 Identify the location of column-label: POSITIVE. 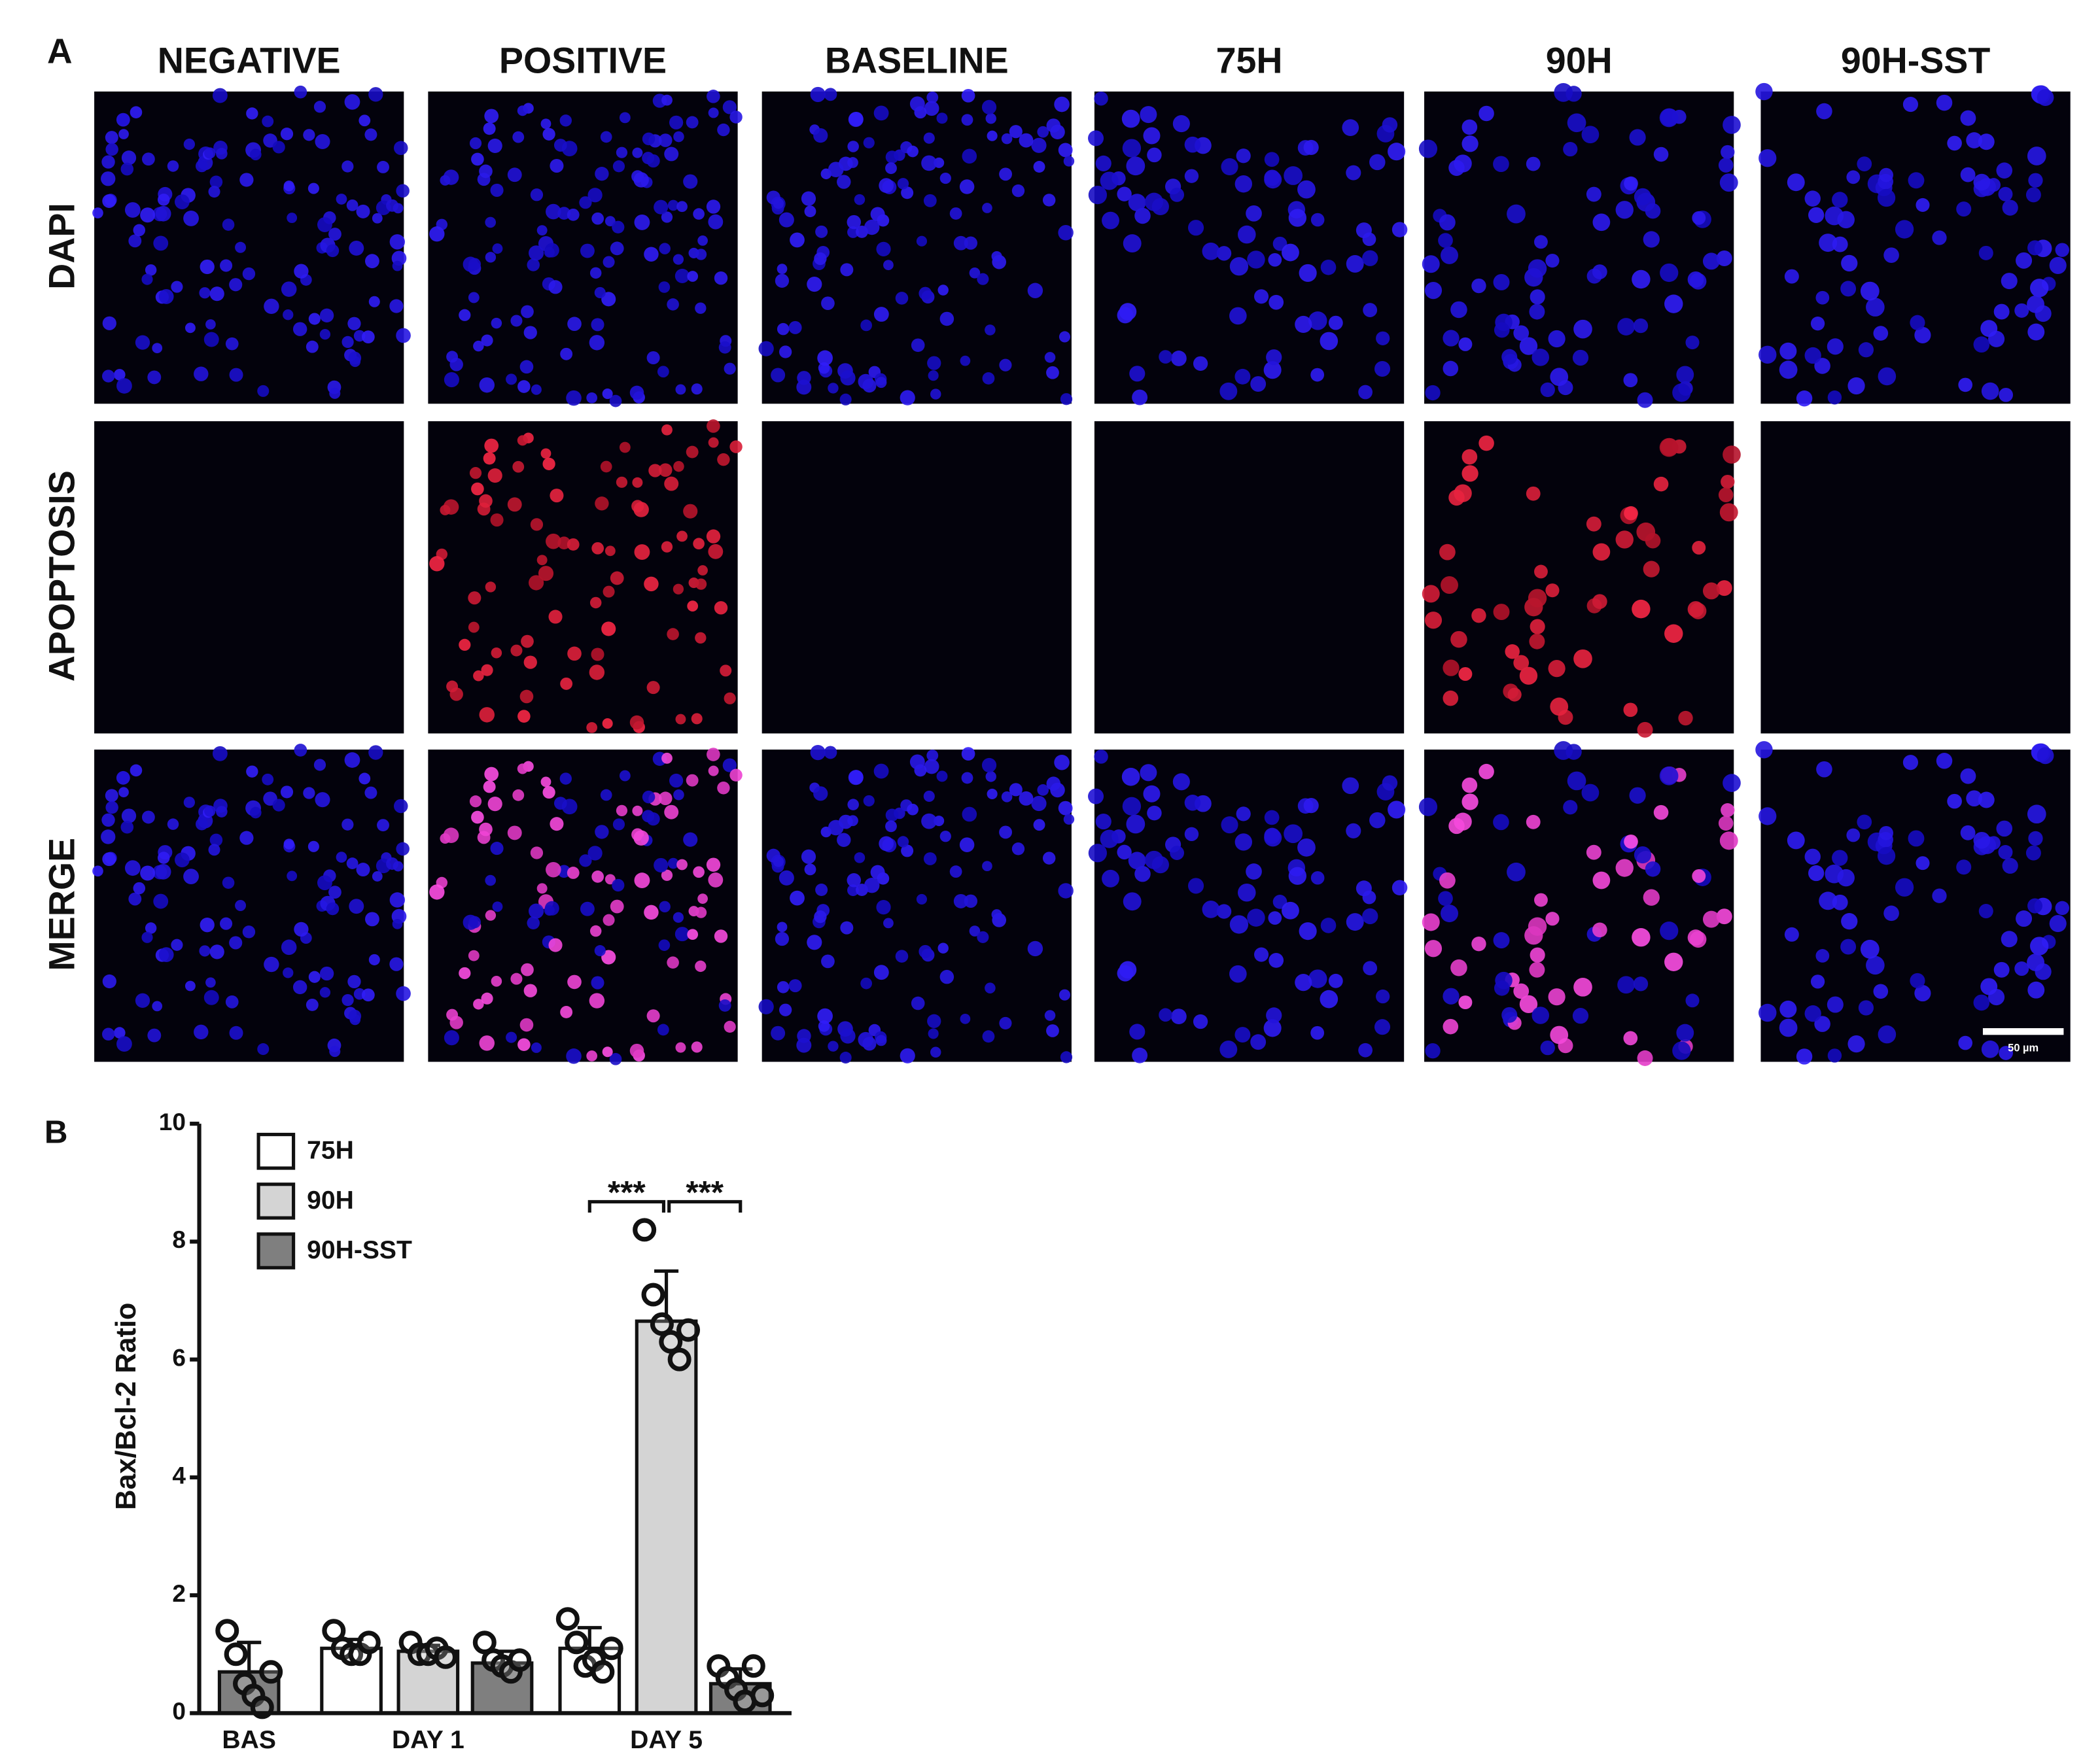
(583, 60).